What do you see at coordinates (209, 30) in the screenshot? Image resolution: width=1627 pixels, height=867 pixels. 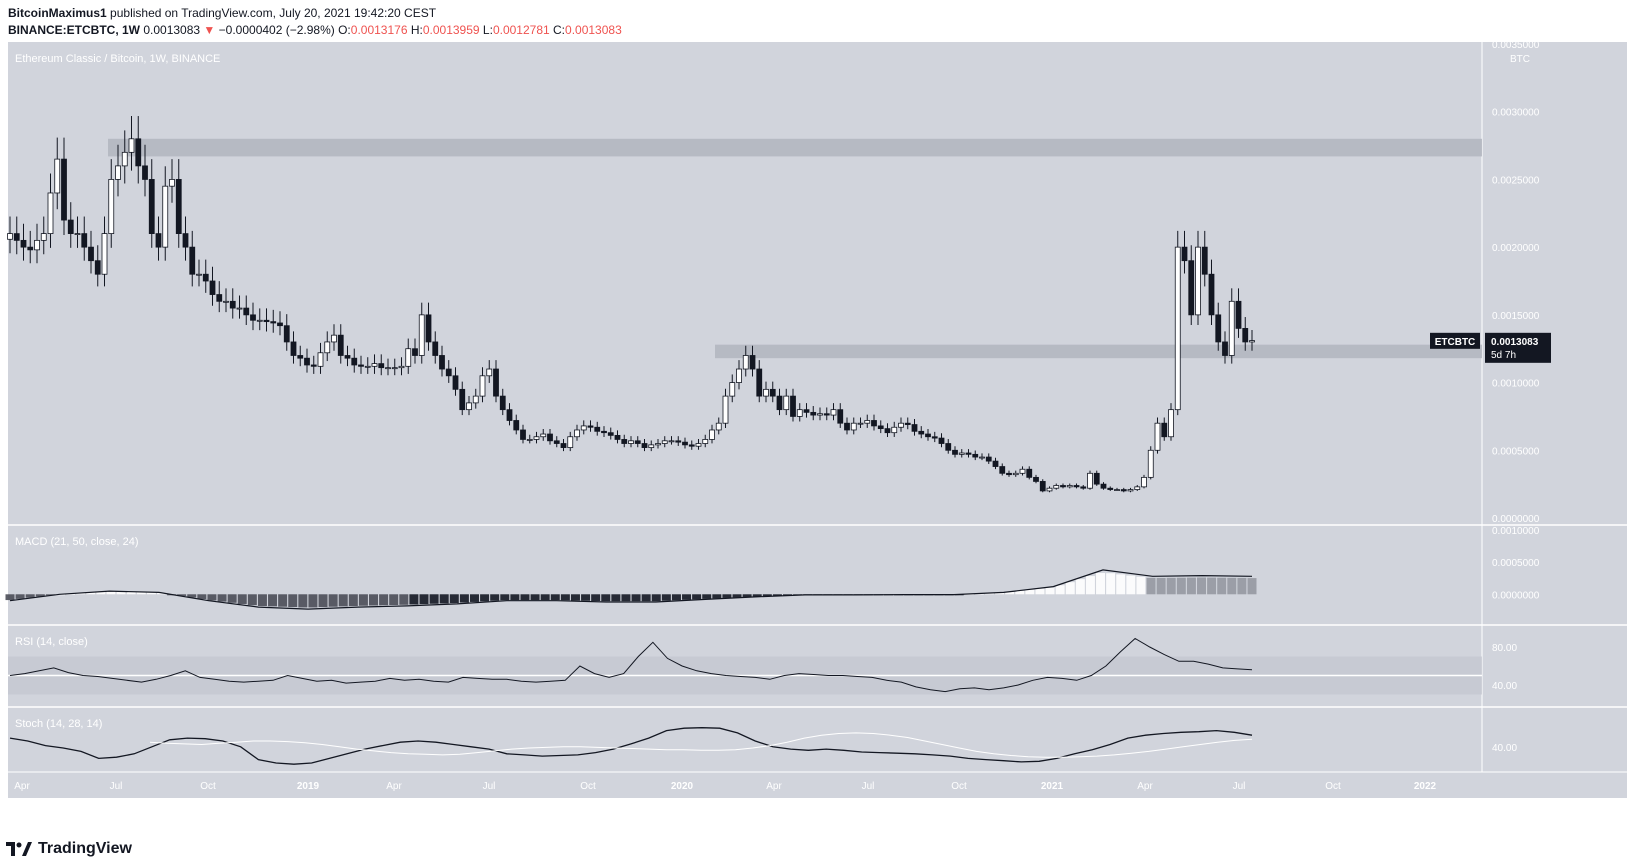 I see `change-arrow-icon: ▼` at bounding box center [209, 30].